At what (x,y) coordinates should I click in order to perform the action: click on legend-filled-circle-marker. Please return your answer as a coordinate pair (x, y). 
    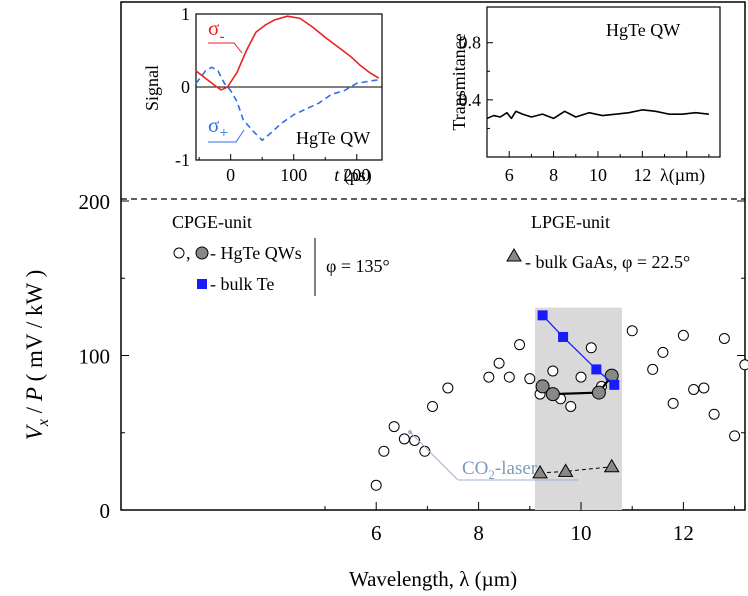
    Looking at the image, I should click on (202, 253).